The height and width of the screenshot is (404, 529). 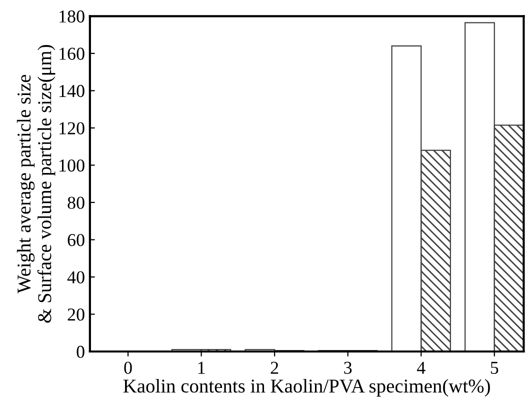 I want to click on y-tick-label: 100, so click(x=72, y=165).